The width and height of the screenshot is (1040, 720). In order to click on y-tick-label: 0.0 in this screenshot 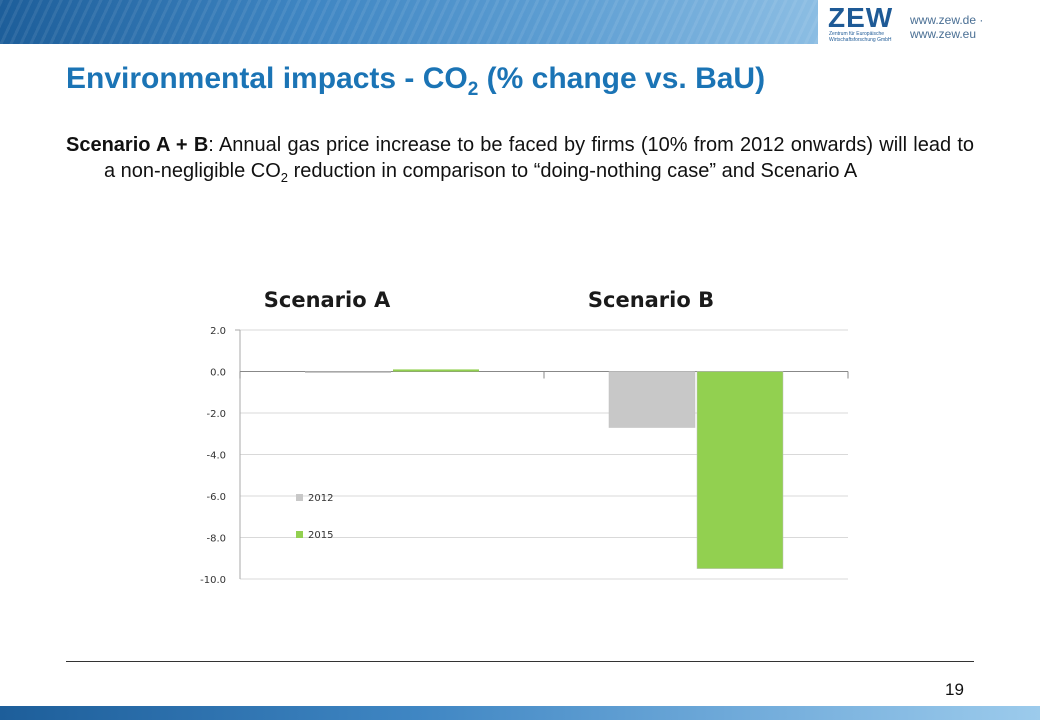, I will do `click(218, 373)`.